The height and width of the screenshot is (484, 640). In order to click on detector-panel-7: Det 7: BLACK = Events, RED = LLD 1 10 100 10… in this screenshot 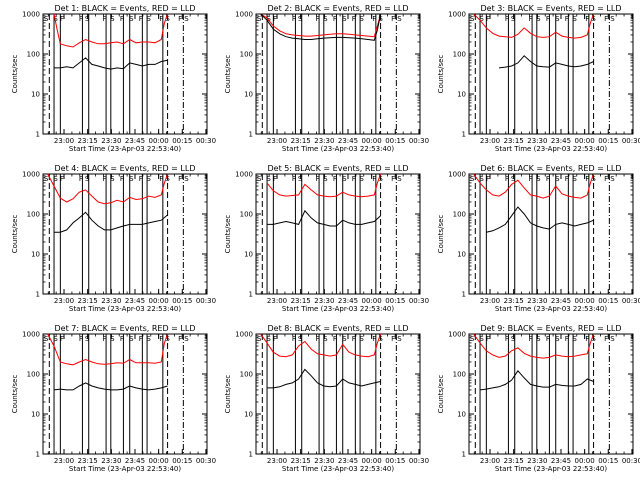, I will do `click(113, 398)`.